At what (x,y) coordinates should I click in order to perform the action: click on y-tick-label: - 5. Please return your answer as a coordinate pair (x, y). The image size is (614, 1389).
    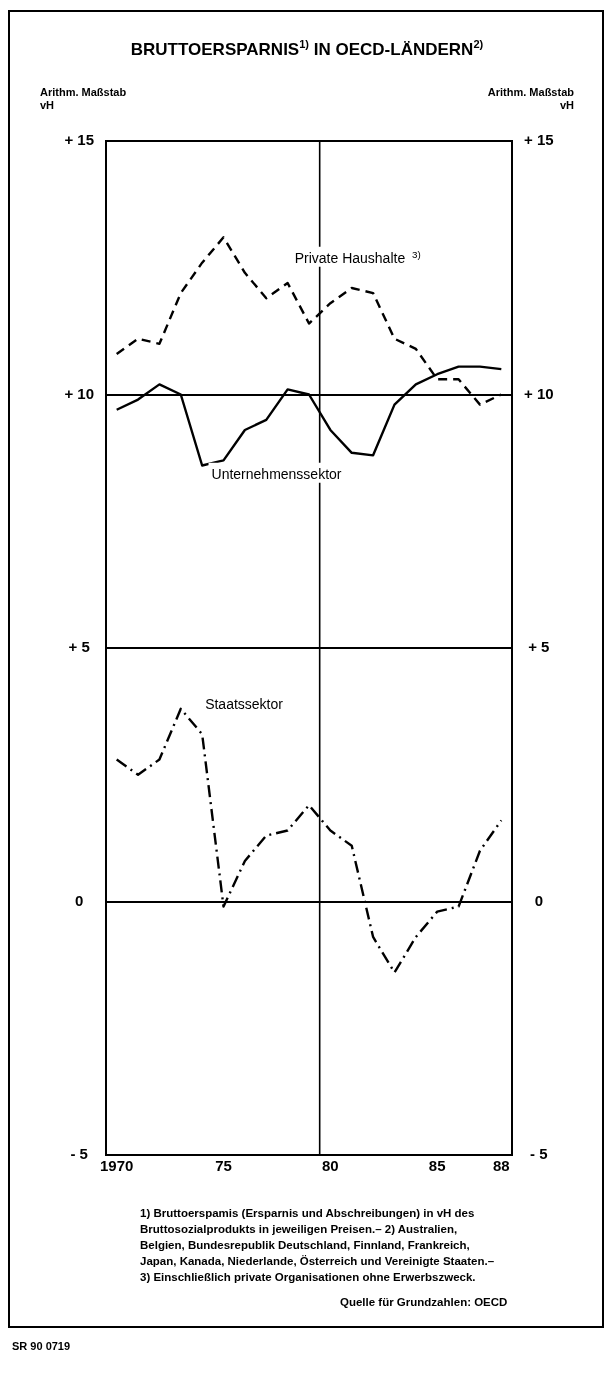
    Looking at the image, I should click on (79, 1154).